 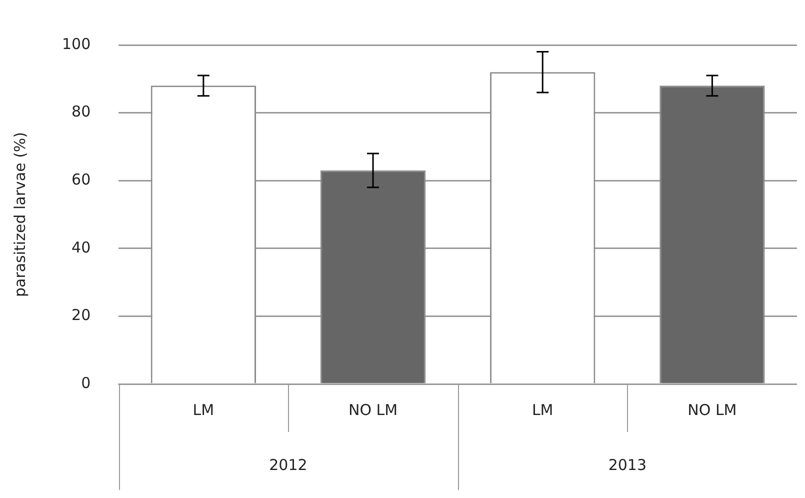 I want to click on y-tick-label: 100, so click(x=76, y=43).